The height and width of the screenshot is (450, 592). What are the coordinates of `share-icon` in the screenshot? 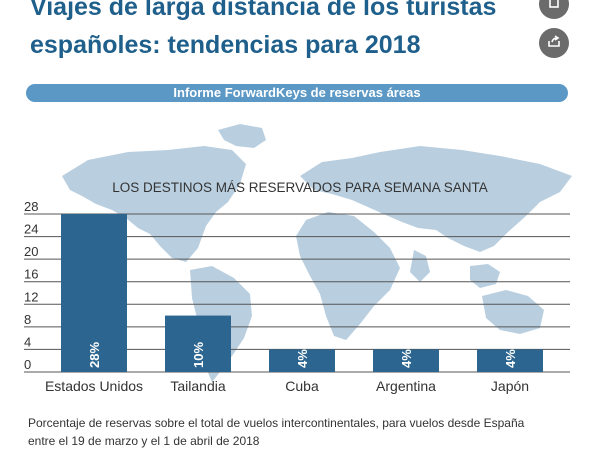 It's located at (554, 43).